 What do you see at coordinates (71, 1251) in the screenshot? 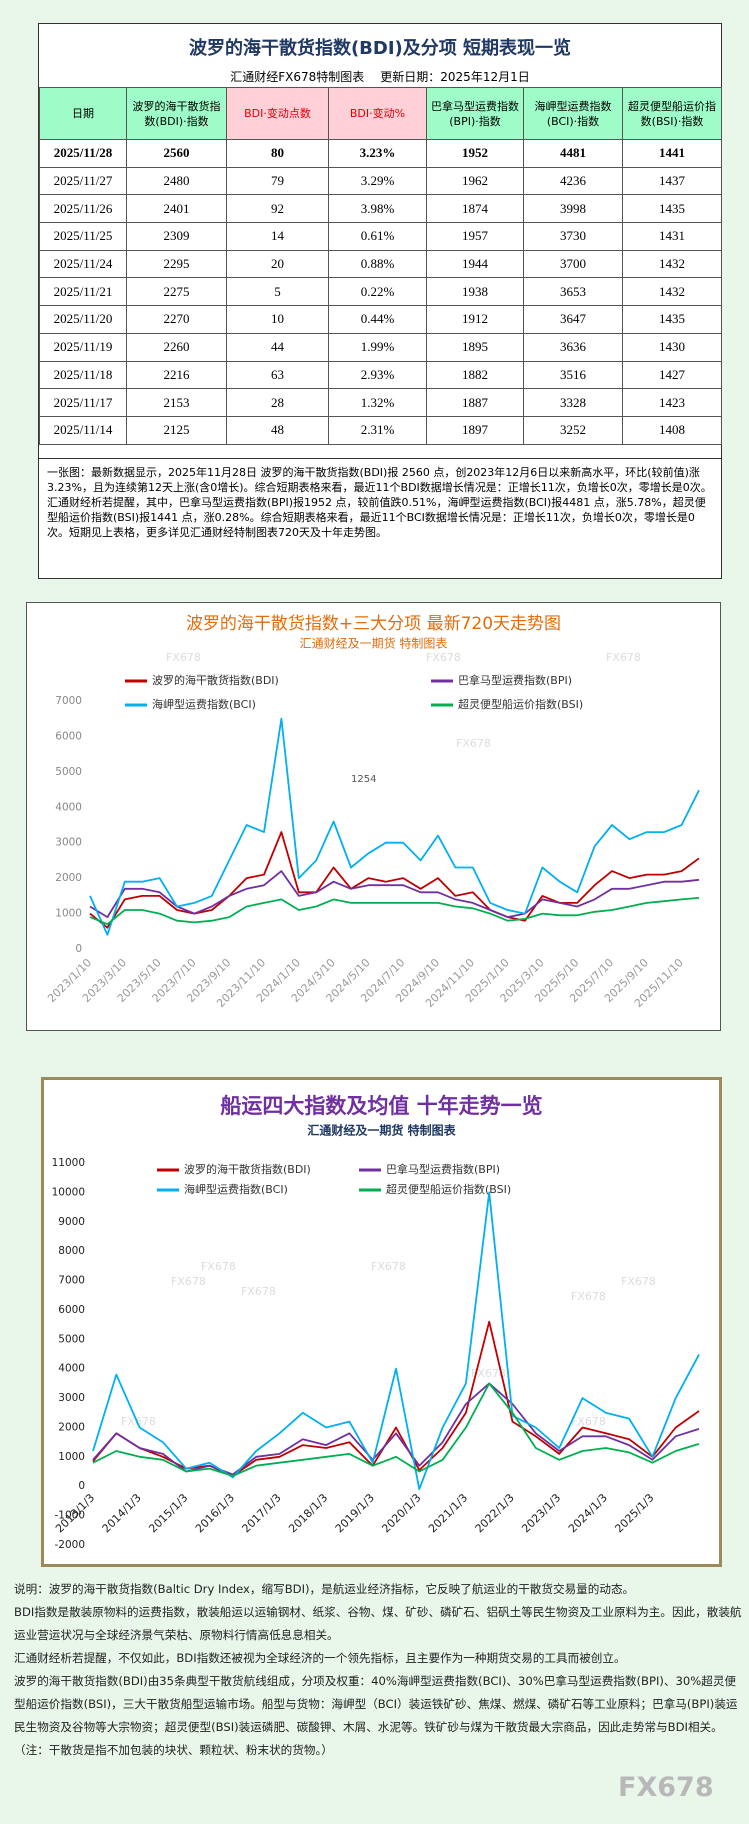
I see `y-tick-label: 8000` at bounding box center [71, 1251].